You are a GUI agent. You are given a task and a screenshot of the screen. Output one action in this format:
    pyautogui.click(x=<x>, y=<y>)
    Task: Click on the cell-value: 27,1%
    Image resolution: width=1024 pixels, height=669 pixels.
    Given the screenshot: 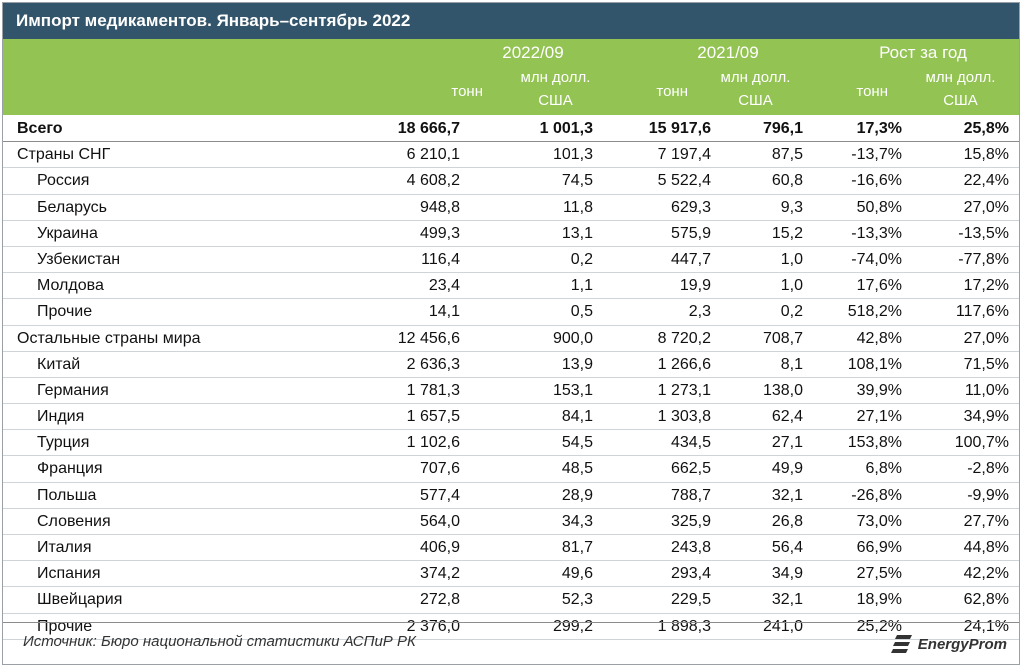 What is the action you would take?
    pyautogui.click(x=879, y=417)
    